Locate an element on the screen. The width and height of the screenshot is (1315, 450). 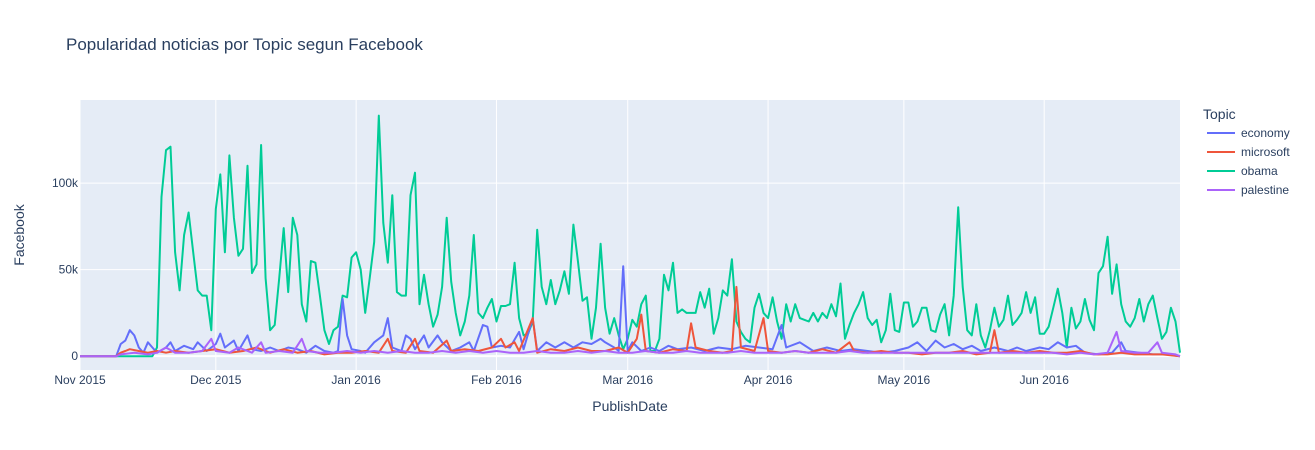
legend-label: palestine is located at coordinates (1265, 190).